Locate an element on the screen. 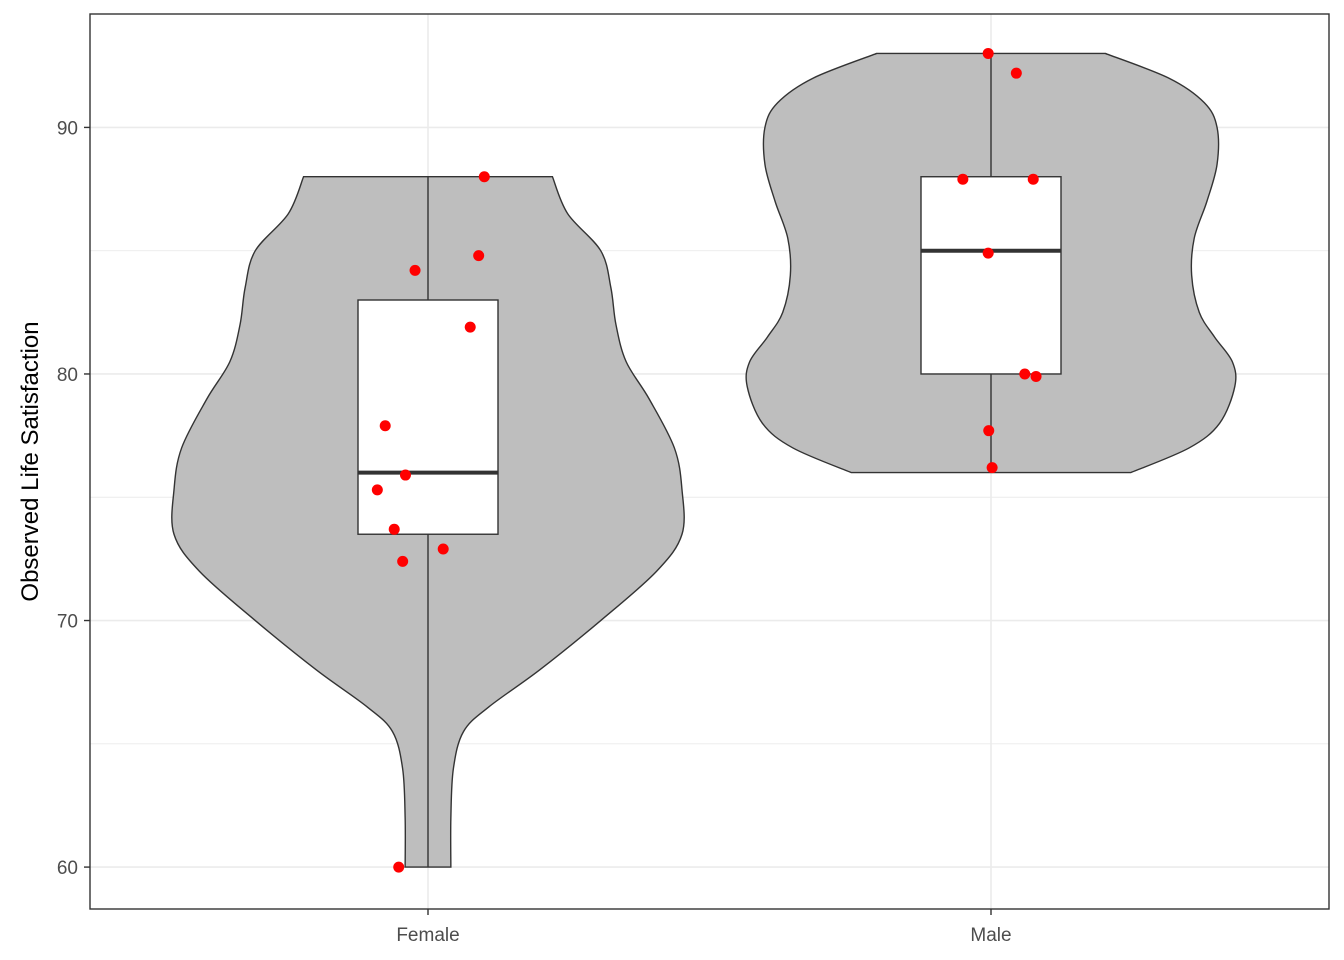 The height and width of the screenshot is (960, 1344). y-tick-label: 90 is located at coordinates (67, 128).